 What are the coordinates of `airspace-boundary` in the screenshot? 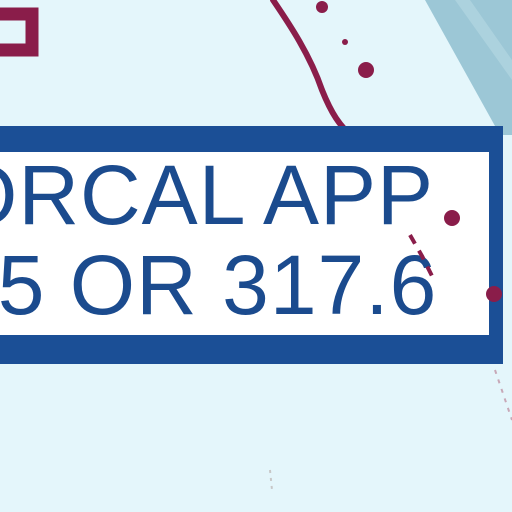 It's located at (311, 69).